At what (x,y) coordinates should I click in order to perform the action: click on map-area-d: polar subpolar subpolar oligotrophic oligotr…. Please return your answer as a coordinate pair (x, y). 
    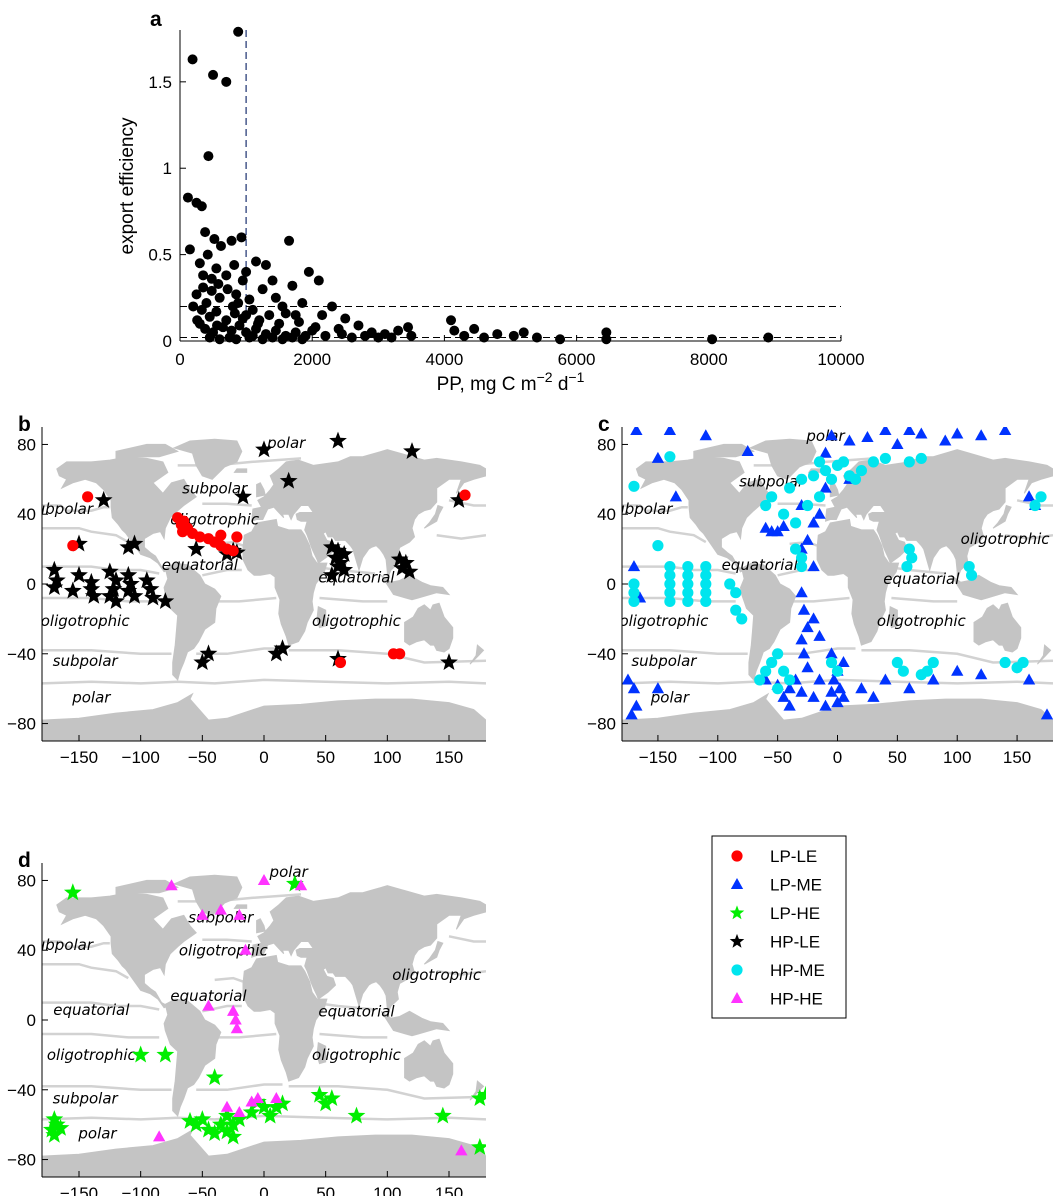
    Looking at the image, I should click on (264, 1020).